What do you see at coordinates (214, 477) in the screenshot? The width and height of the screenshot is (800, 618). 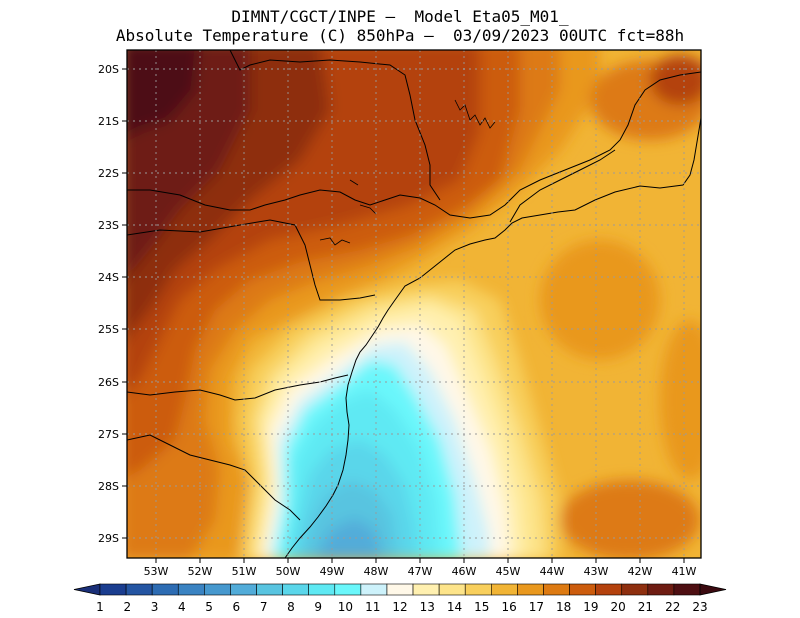 I see `state-border-sc-rs` at bounding box center [214, 477].